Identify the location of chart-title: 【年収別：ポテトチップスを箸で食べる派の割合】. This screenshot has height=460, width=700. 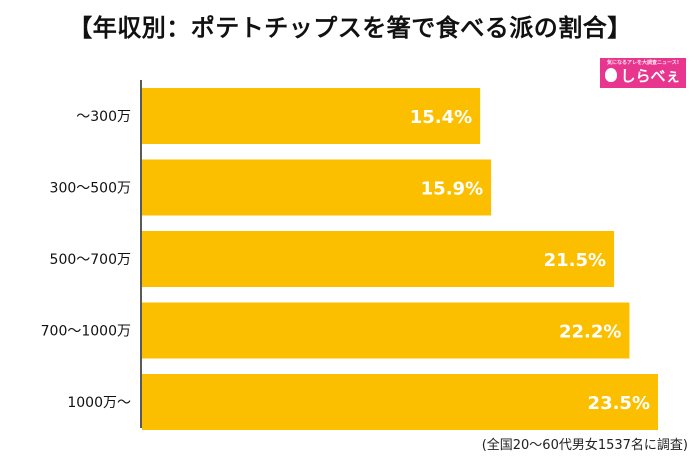
(350, 28).